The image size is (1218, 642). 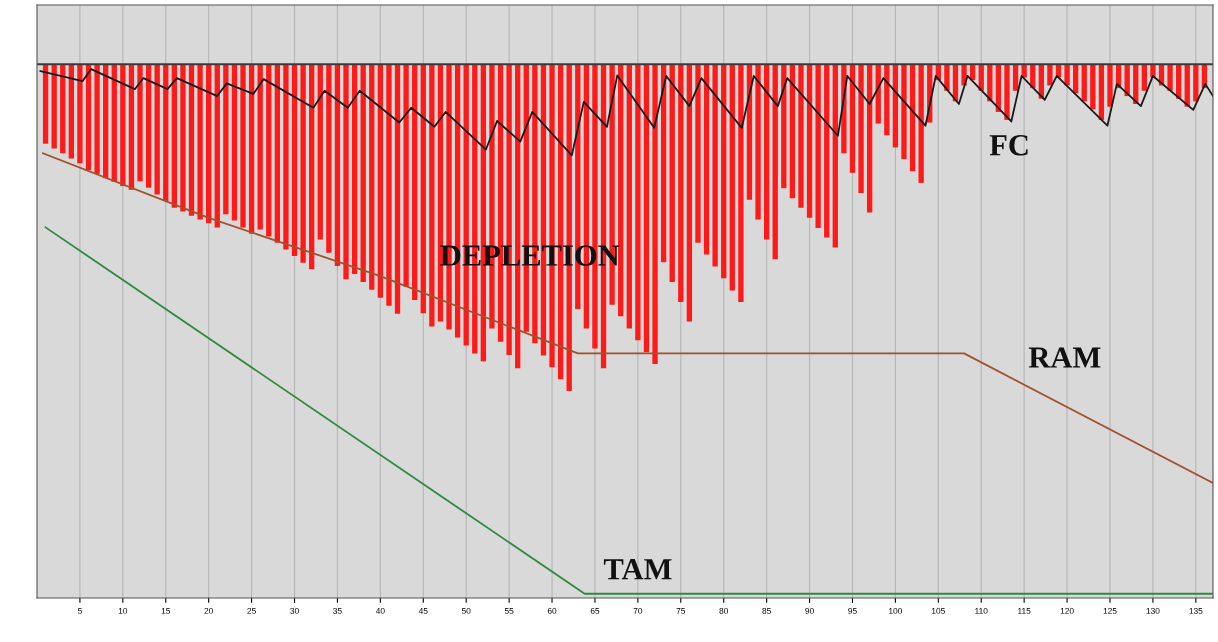 I want to click on x-tick-label: 5, so click(x=79, y=611).